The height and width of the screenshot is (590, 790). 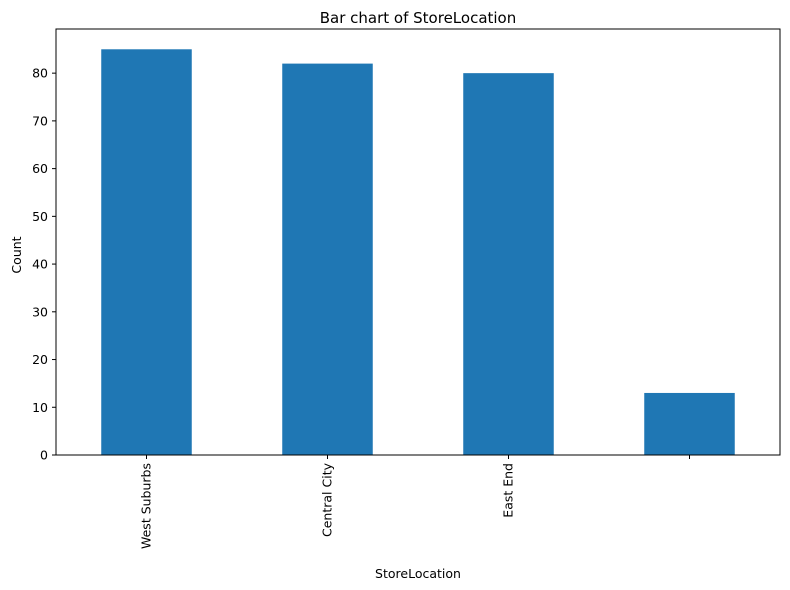 What do you see at coordinates (414, 502) in the screenshot?
I see `x-axis-ticks: West Suburbs Central City East End` at bounding box center [414, 502].